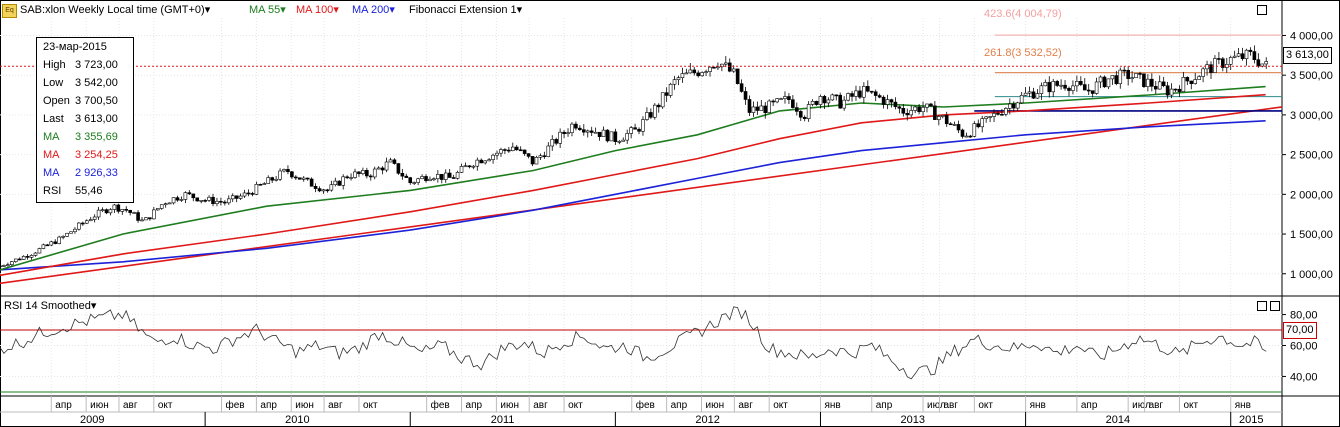 This screenshot has height=427, width=1340. I want to click on maximize-rsi-button, so click(1262, 306).